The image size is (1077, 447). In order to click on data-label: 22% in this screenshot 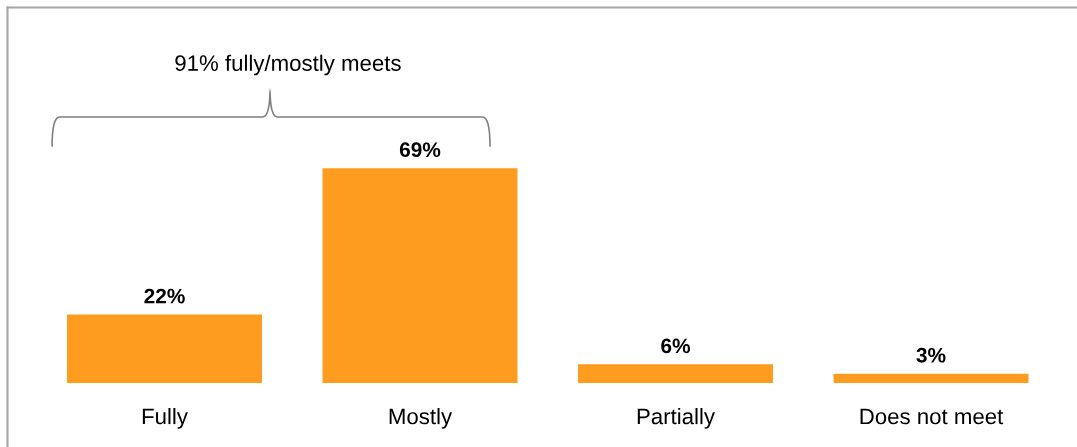, I will do `click(164, 296)`.